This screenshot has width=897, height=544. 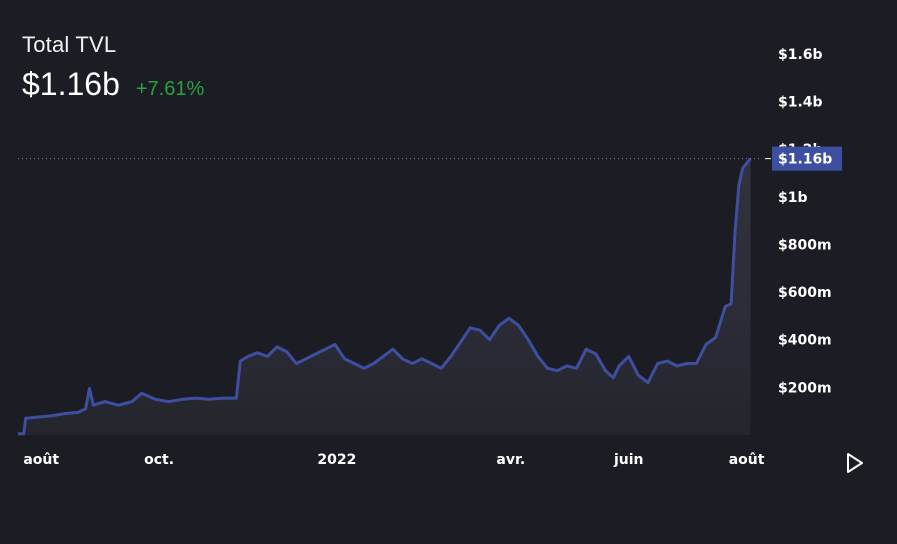 I want to click on current-value-label: $1.16b, so click(x=805, y=160).